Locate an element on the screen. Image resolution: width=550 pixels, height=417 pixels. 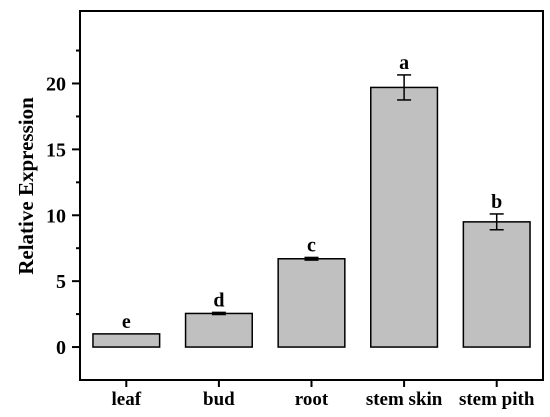
y-ticks: 0 5 10 15 20 is located at coordinates (63, 204).